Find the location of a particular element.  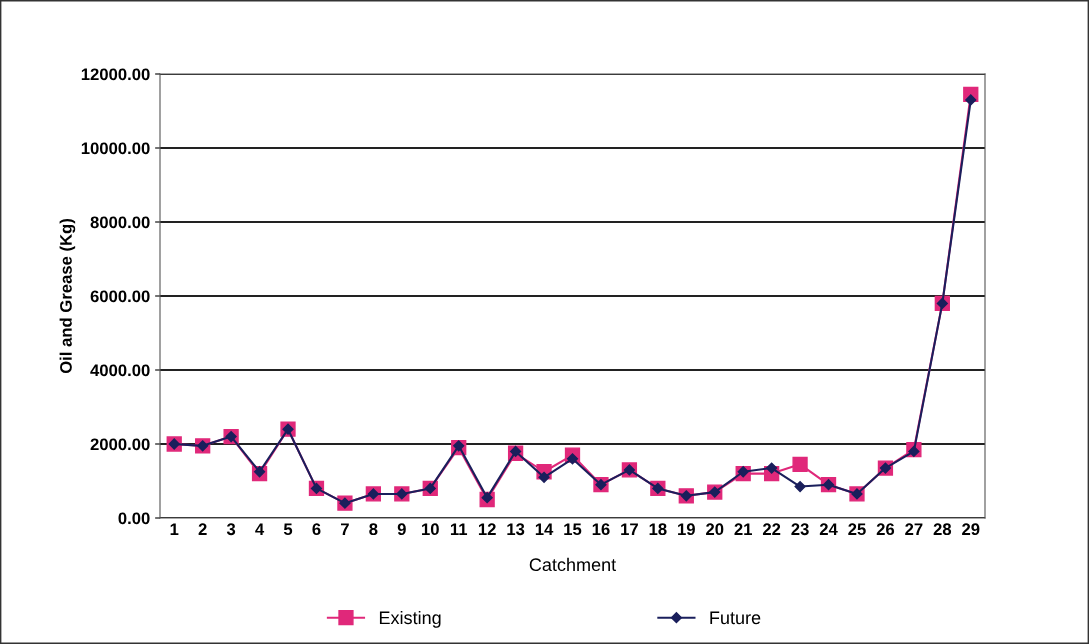

x-tick-label: 10 is located at coordinates (430, 529).